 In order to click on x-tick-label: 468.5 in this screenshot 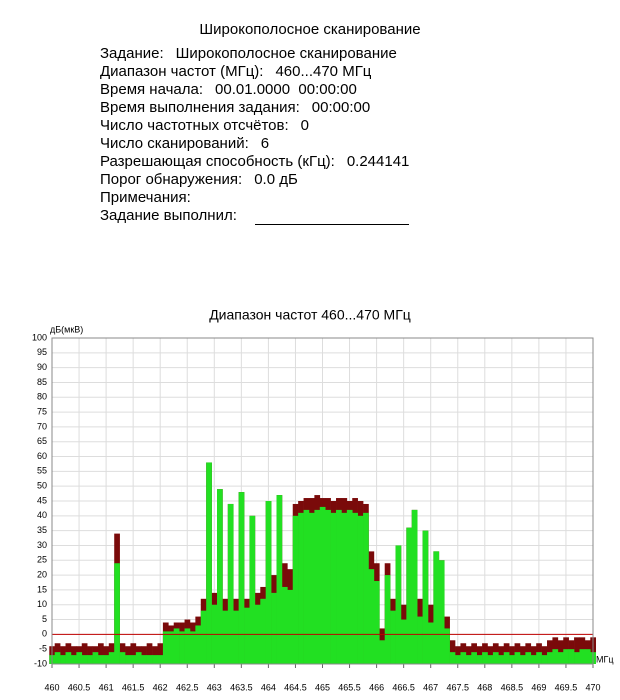, I will do `click(512, 687)`.